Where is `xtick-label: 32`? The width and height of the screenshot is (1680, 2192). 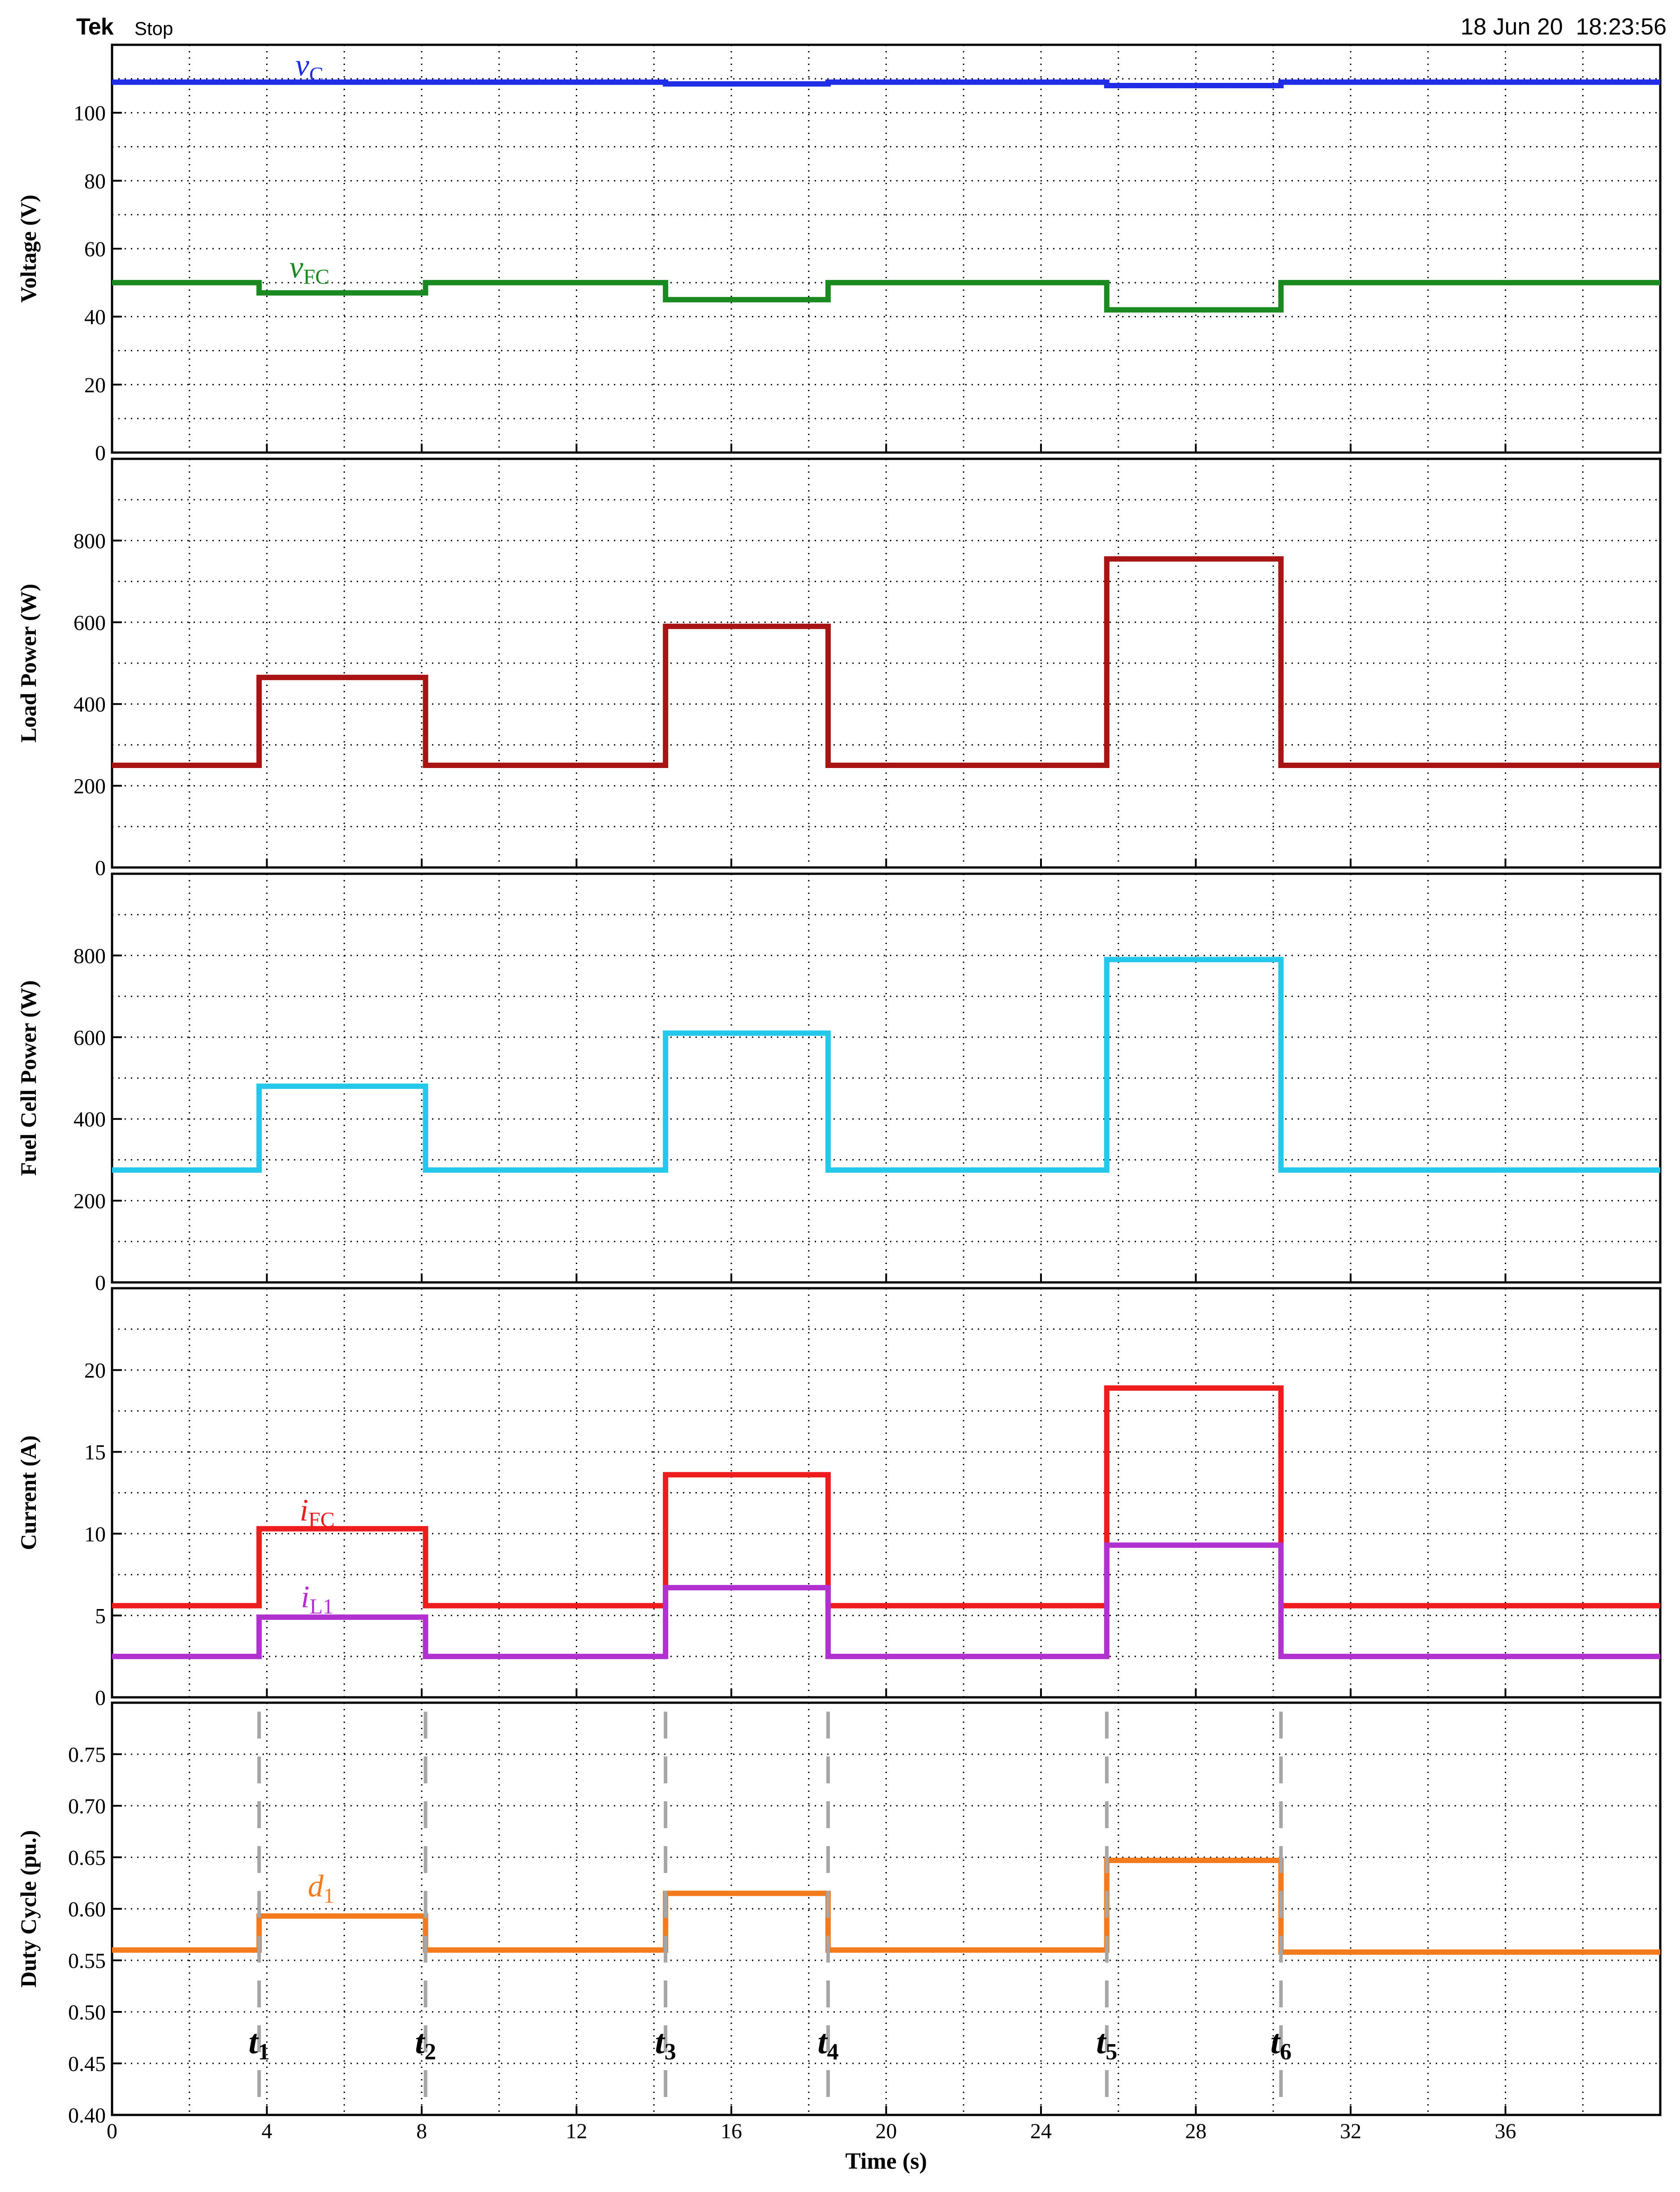
xtick-label: 32 is located at coordinates (1350, 2131).